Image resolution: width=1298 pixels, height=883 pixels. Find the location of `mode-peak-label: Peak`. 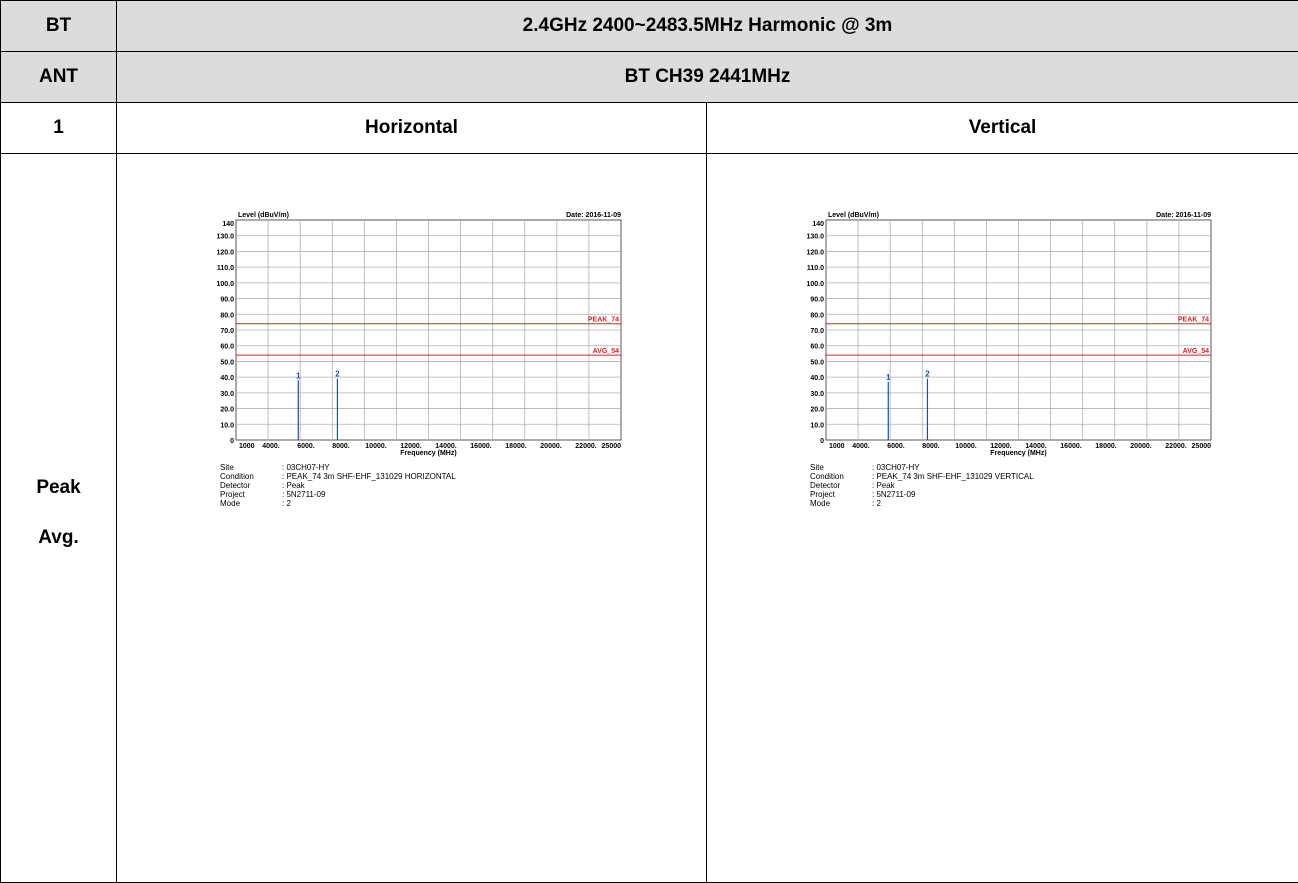

mode-peak-label: Peak is located at coordinates (58, 487).